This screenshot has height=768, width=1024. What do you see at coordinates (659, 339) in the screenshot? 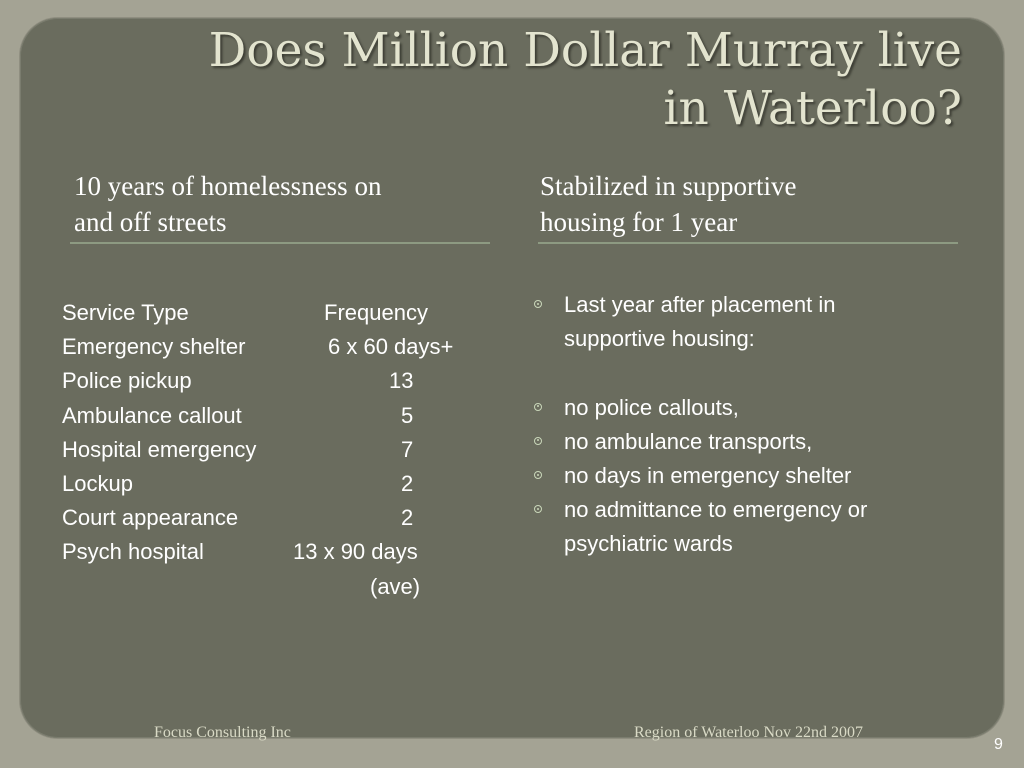
I see `bullet-text: supportive housing:` at bounding box center [659, 339].